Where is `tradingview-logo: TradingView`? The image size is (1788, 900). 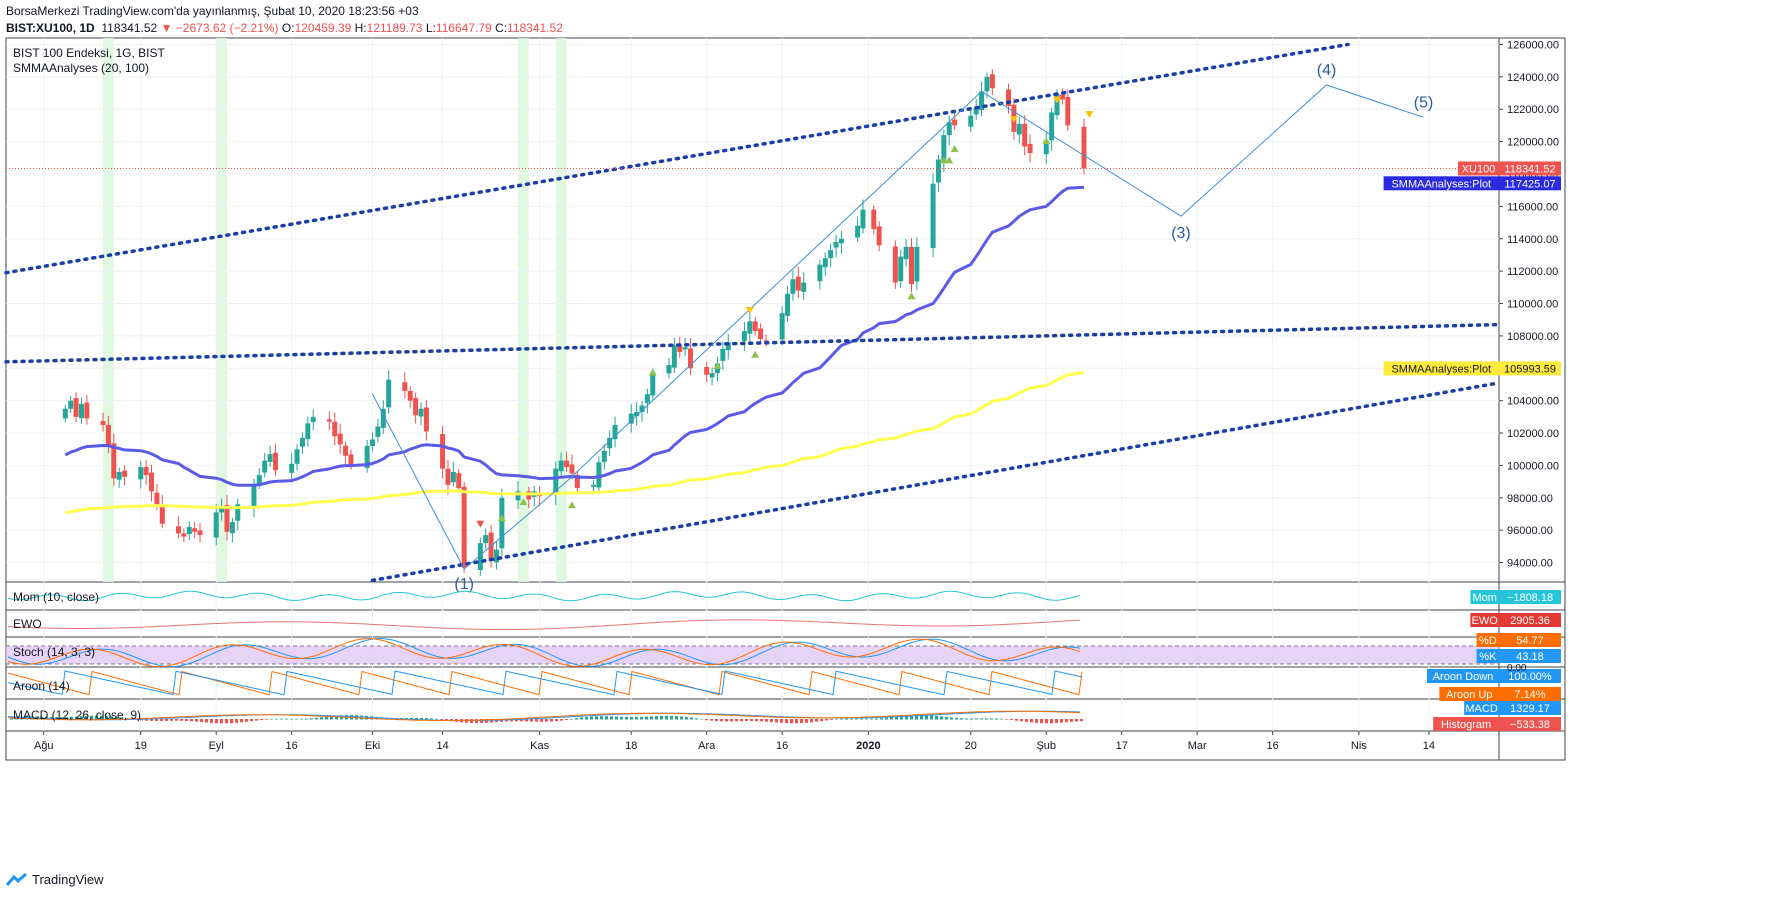
tradingview-logo: TradingView is located at coordinates (55, 879).